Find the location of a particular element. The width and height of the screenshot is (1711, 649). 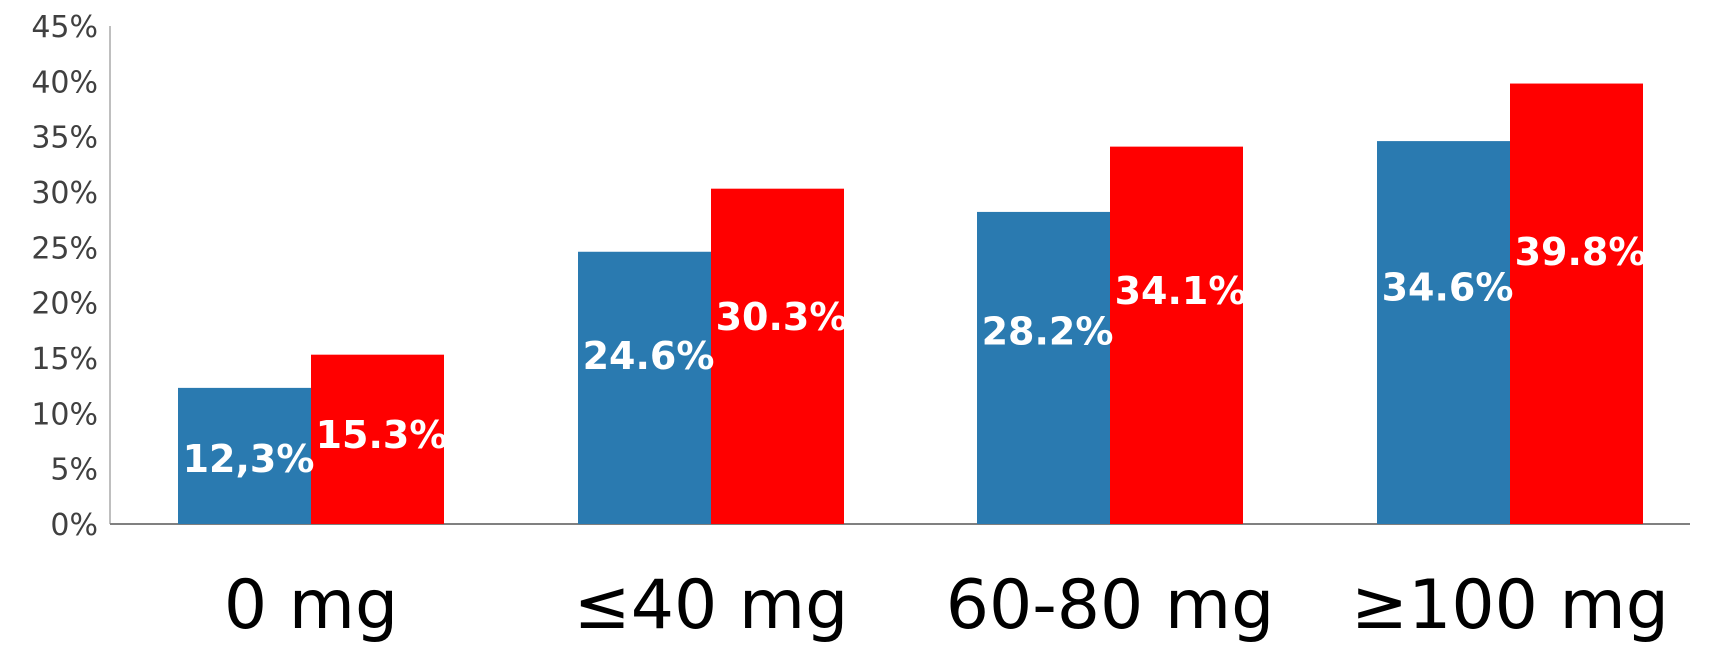

data-label: 12,3% is located at coordinates (249, 459).